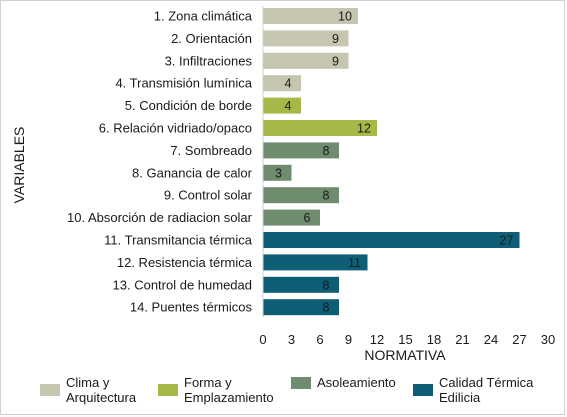  Describe the element at coordinates (192, 172) in the screenshot. I see `category-label: 8. Ganancia de calor` at that location.